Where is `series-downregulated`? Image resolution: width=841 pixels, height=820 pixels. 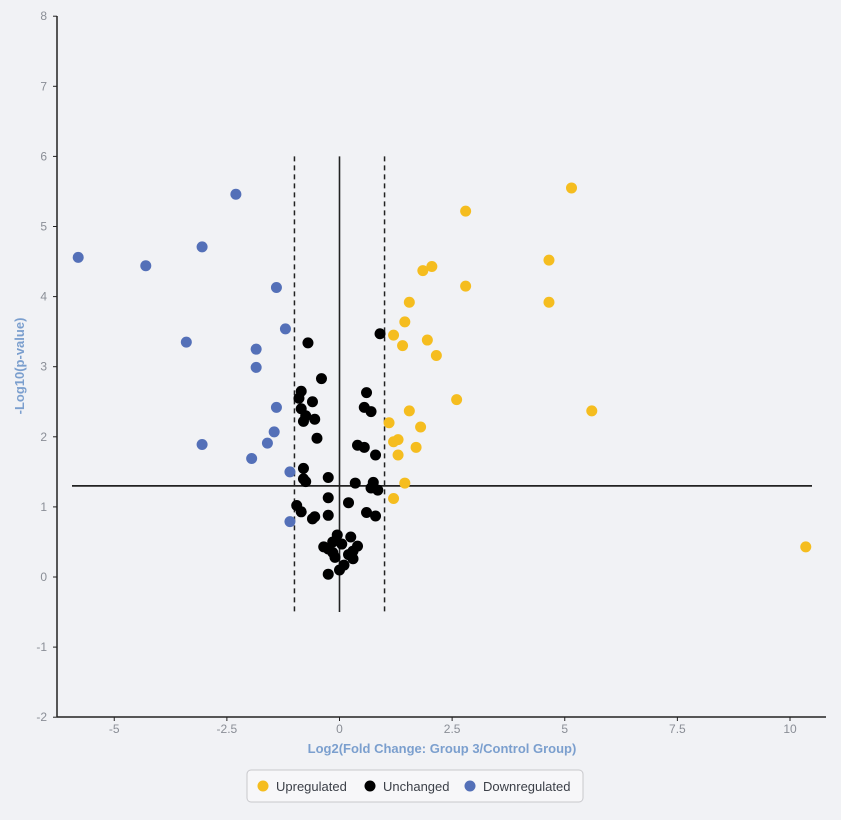
series-downregulated is located at coordinates (184, 358).